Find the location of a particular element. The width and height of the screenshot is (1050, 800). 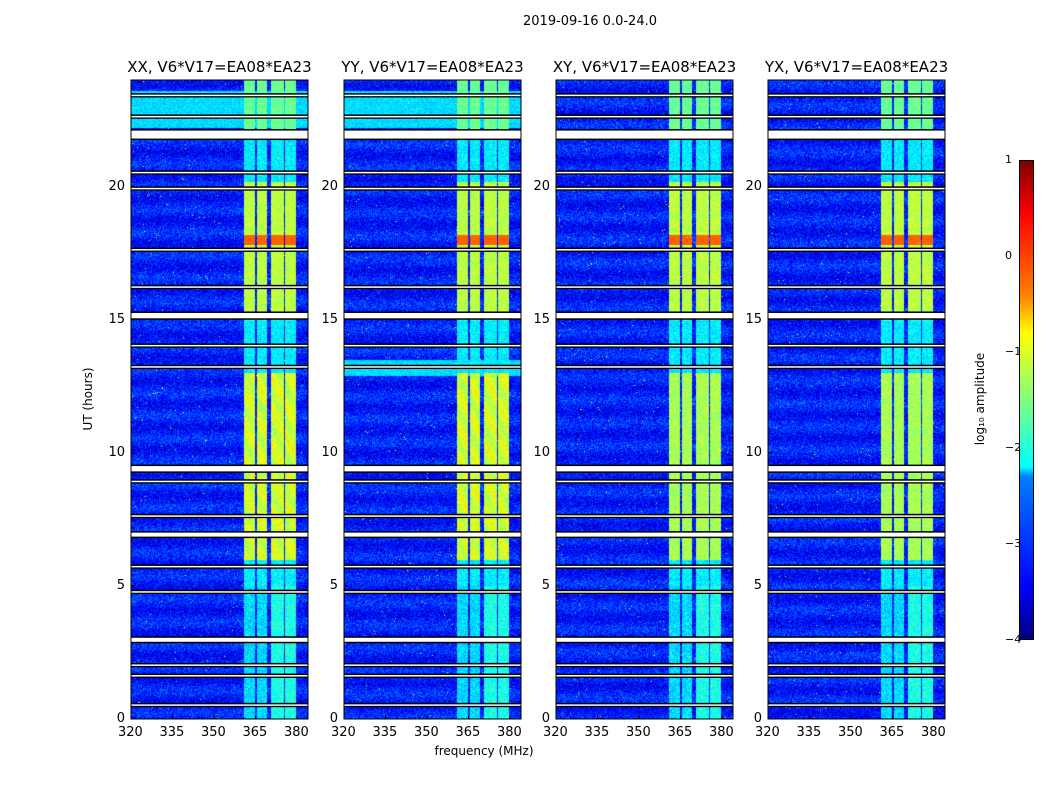

colorbar is located at coordinates (1026, 400).